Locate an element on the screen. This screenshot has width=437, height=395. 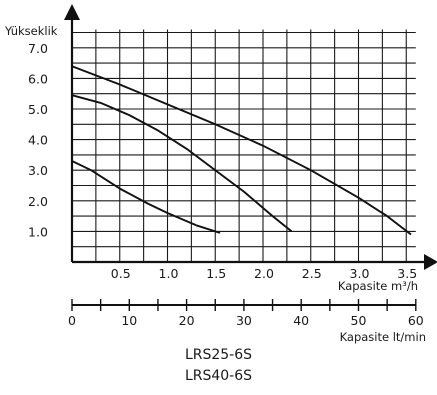
y-tick-label: 7.0 is located at coordinates (38, 48).